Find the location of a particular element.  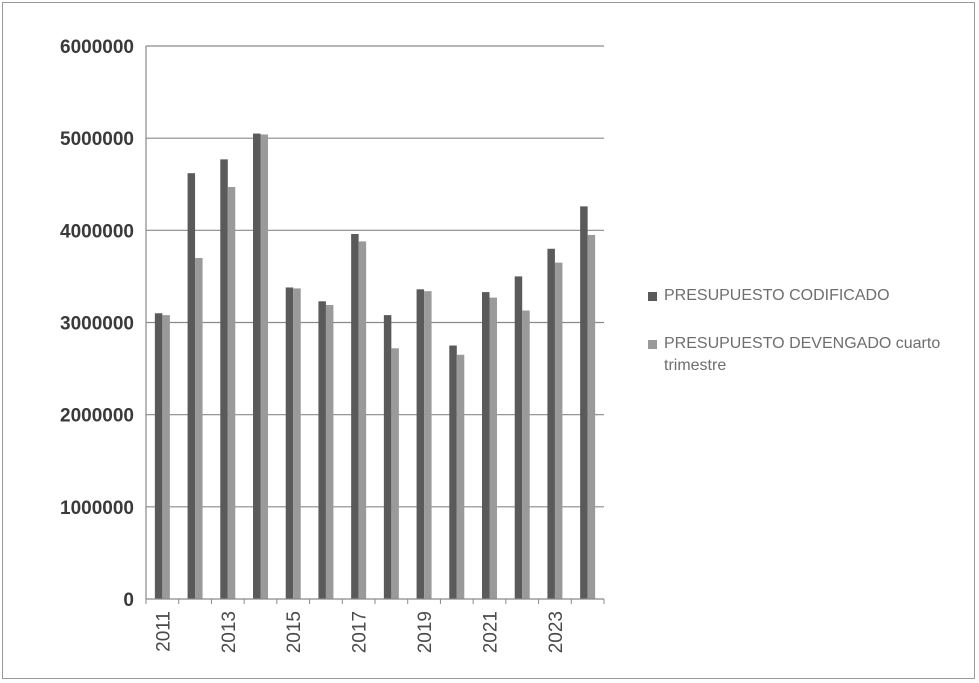

bar-devengado-2014 is located at coordinates (264, 367).